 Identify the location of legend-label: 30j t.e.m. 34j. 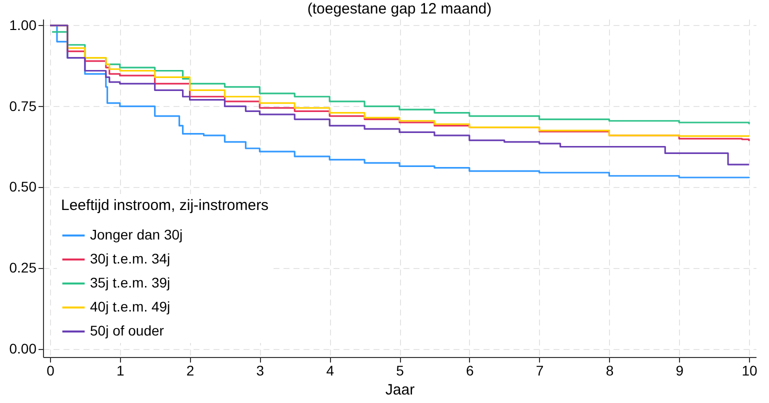
(130, 258).